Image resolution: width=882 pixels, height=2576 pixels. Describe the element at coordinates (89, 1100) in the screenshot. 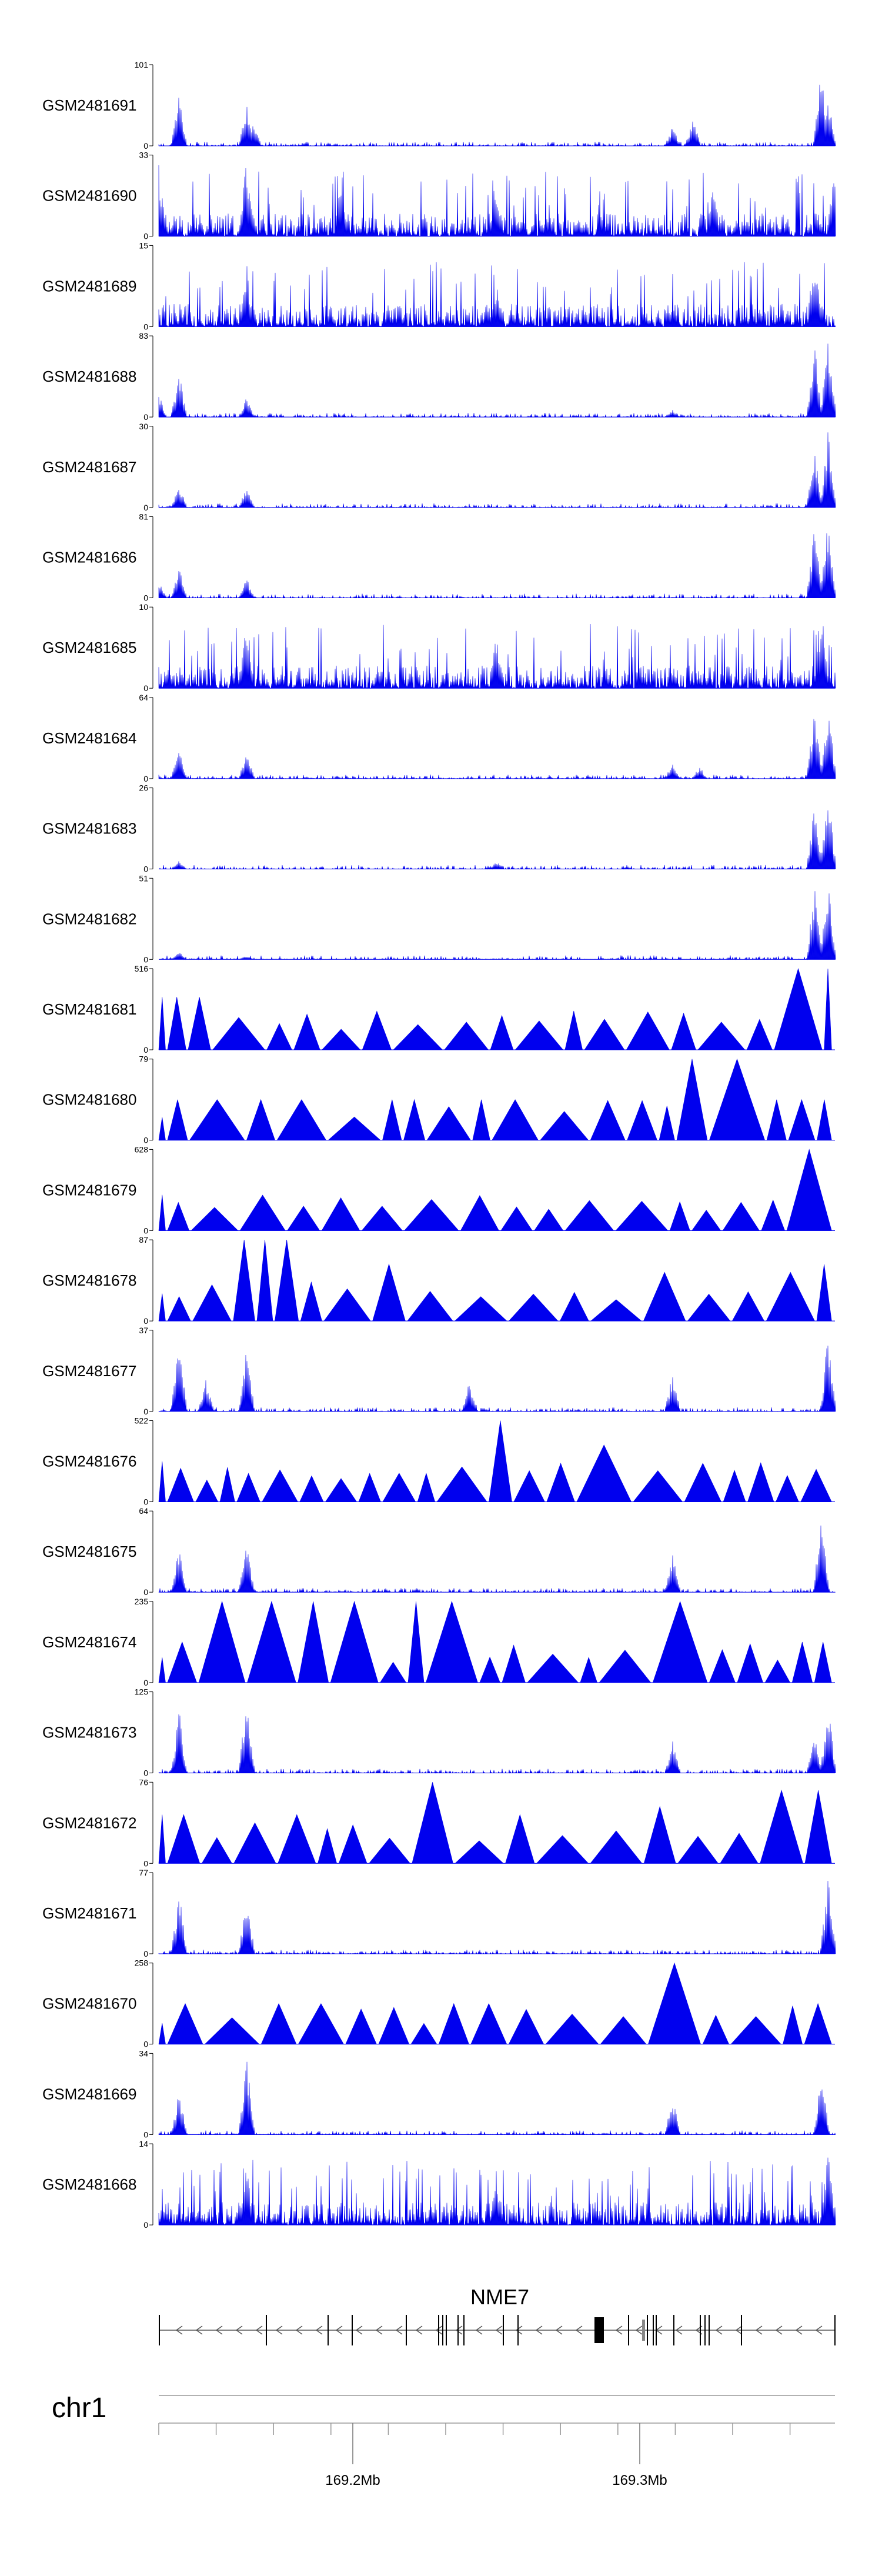

I see `track-label: GSM2481680` at that location.